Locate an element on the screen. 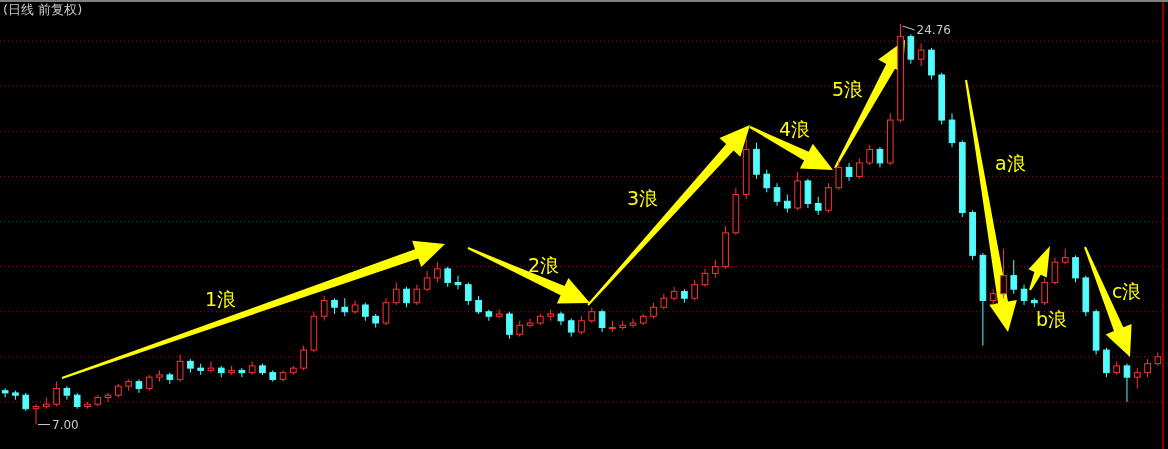 The width and height of the screenshot is (1168, 449). annotation: c浪 is located at coordinates (1127, 291).